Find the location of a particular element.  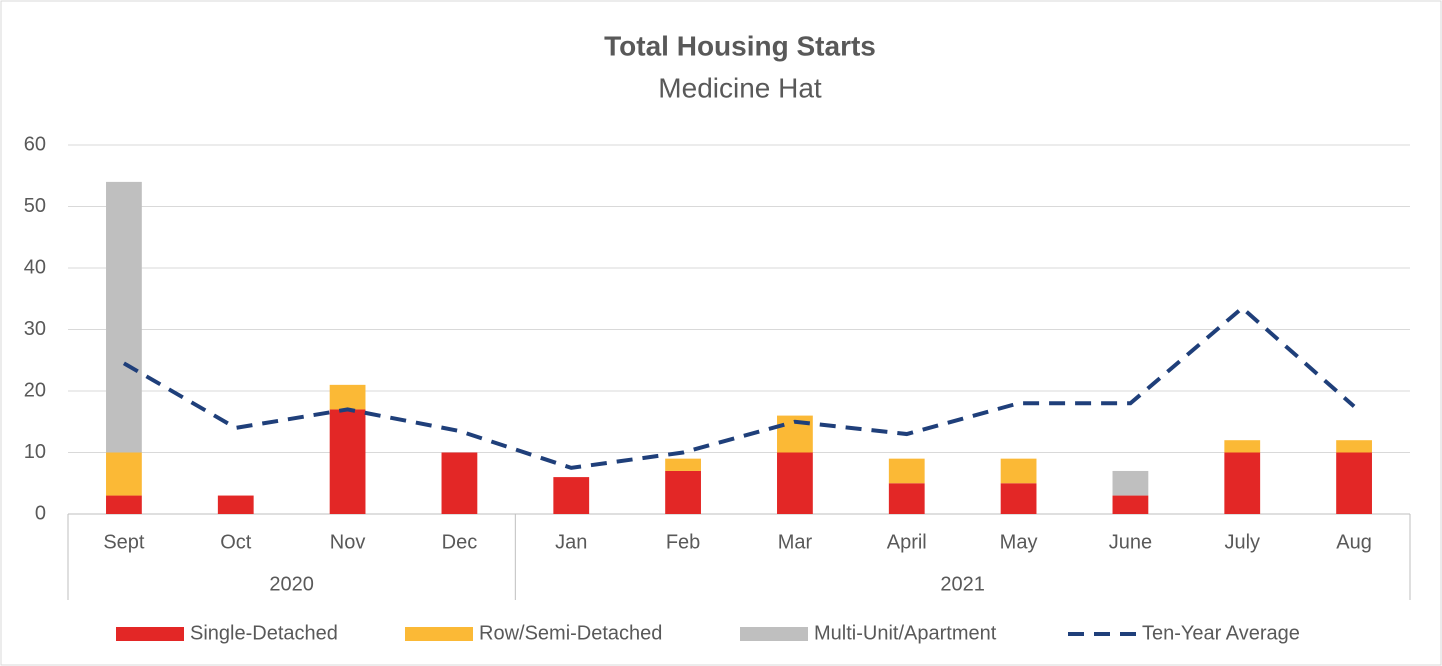

y-tick-label: 20 is located at coordinates (35, 390).